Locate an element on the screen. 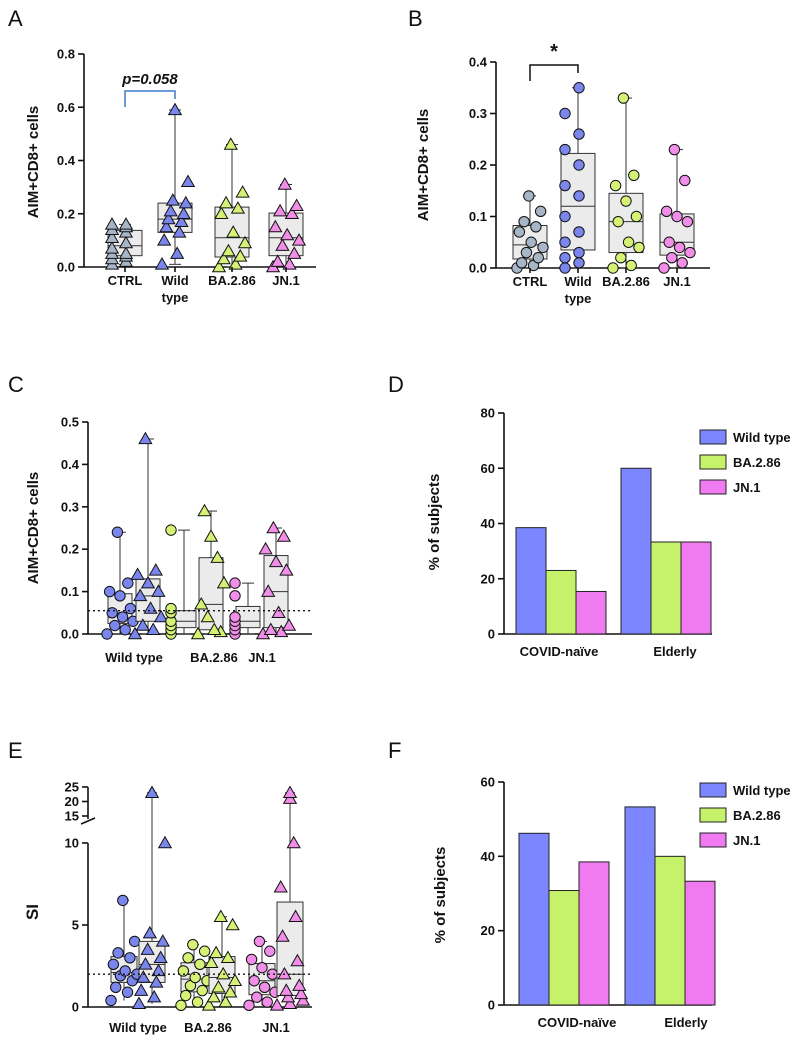  panel-A-y-tick-label: 0.8 is located at coordinates (66, 54).